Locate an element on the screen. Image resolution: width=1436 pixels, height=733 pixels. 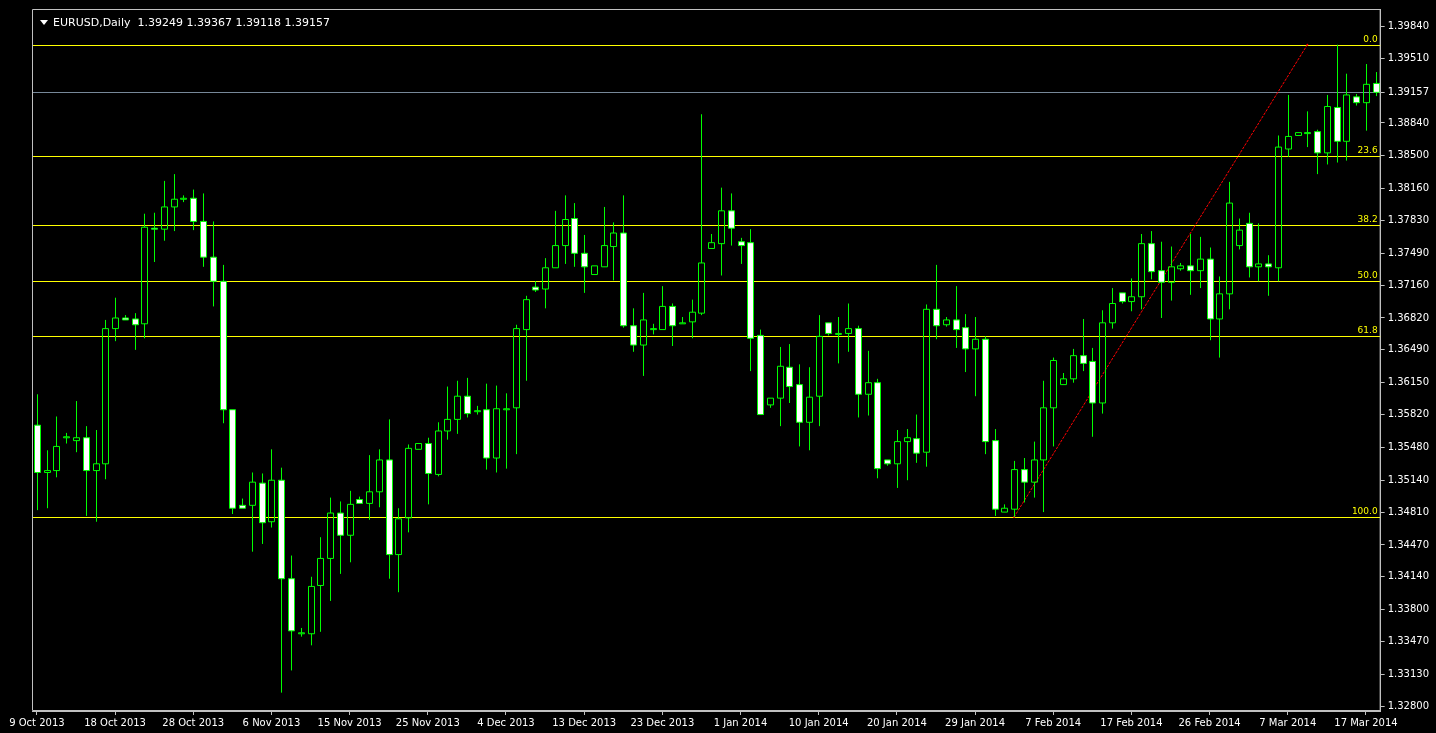
x-tick-label: 25 Nov 2013 is located at coordinates (427, 722).